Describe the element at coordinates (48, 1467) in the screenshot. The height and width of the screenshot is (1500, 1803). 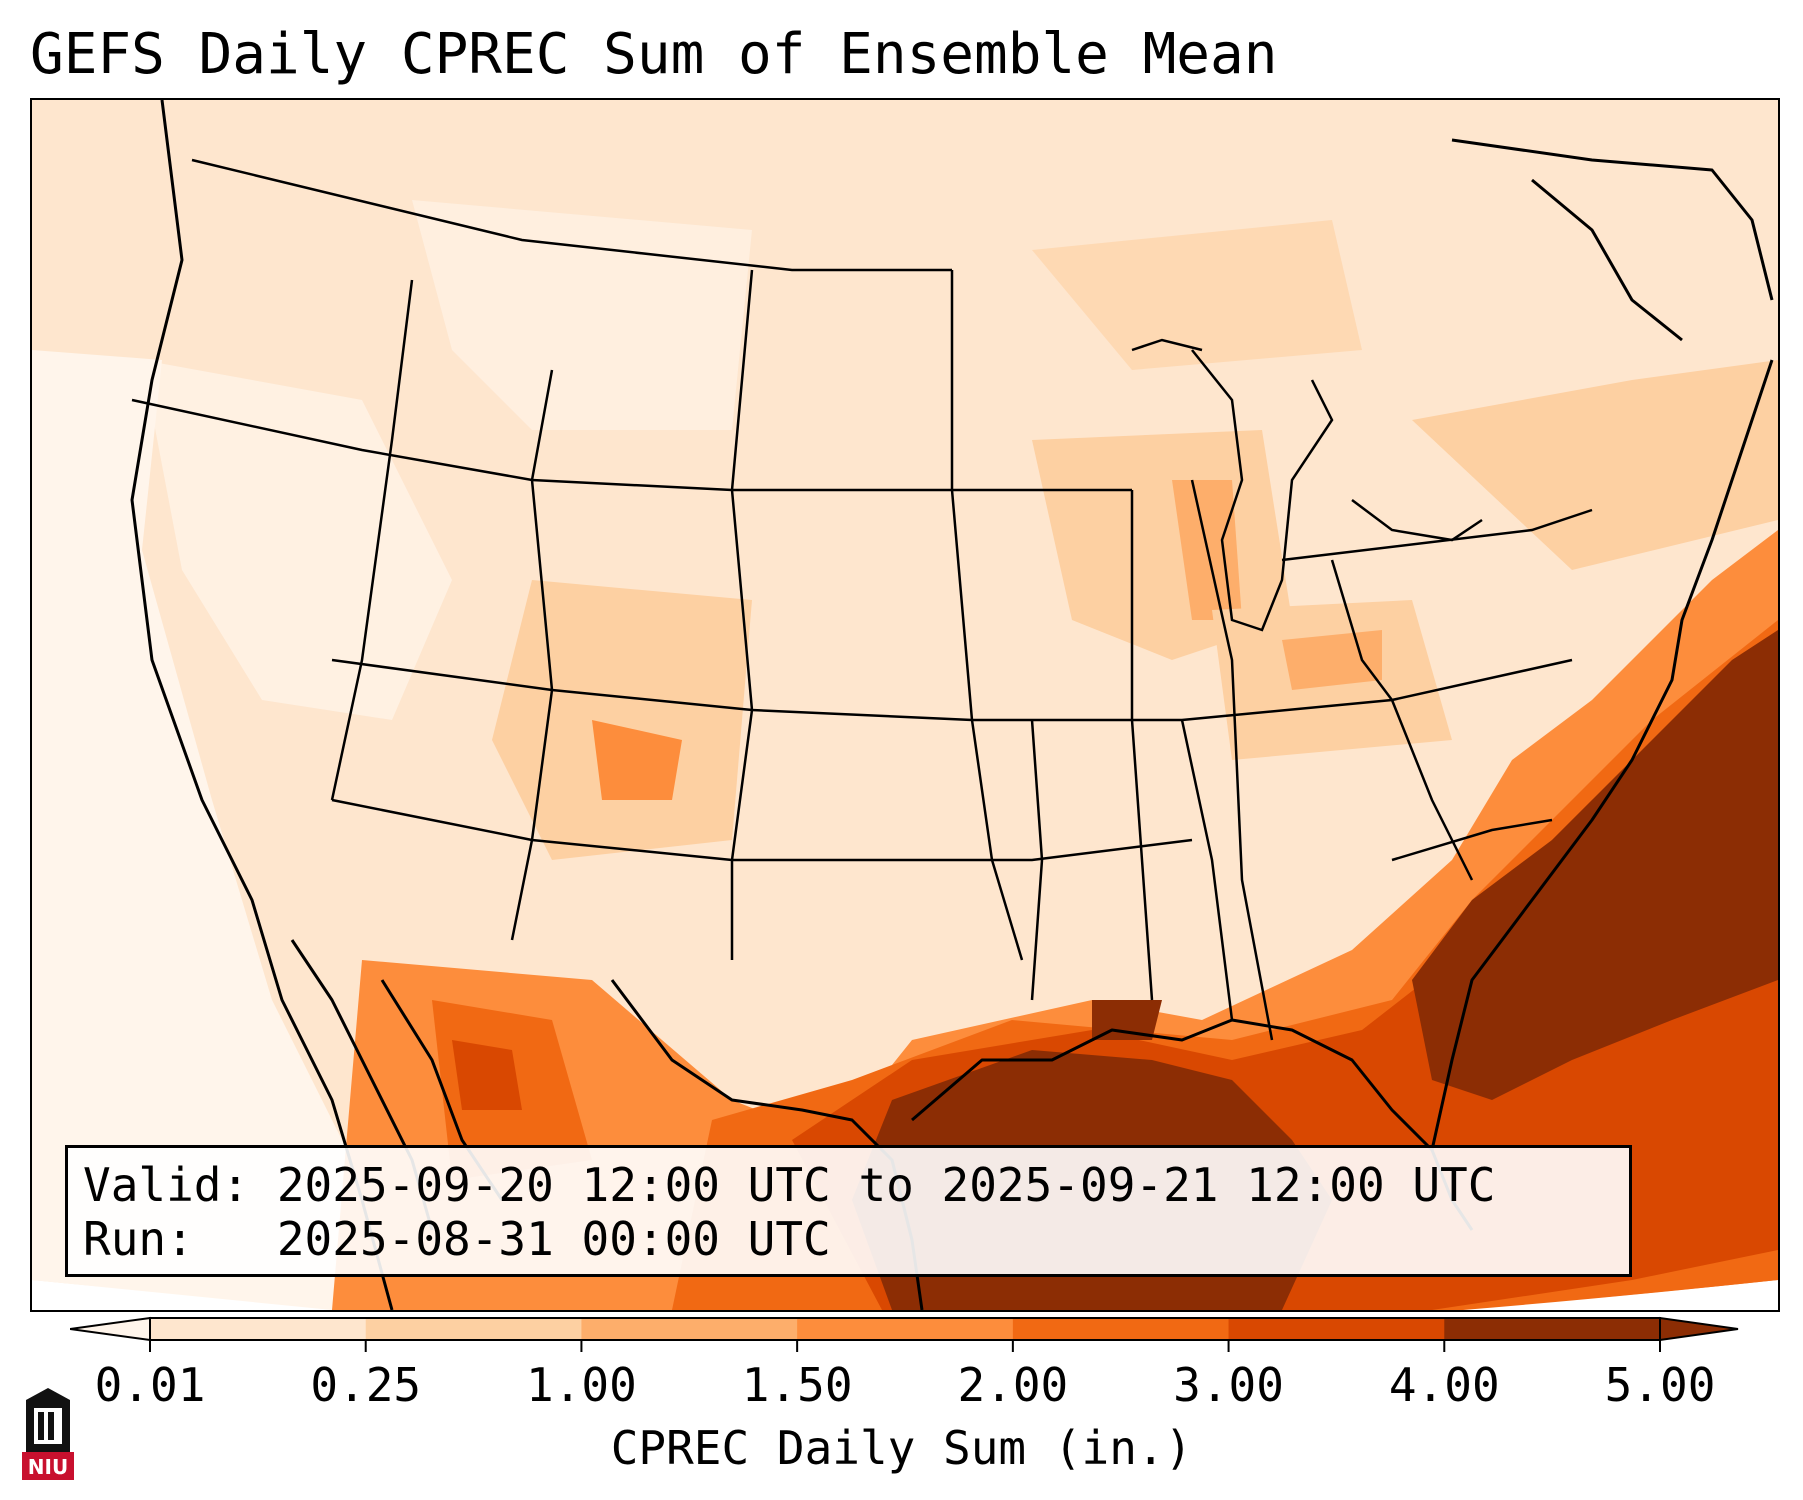
I see `svg-text: NIU` at that location.